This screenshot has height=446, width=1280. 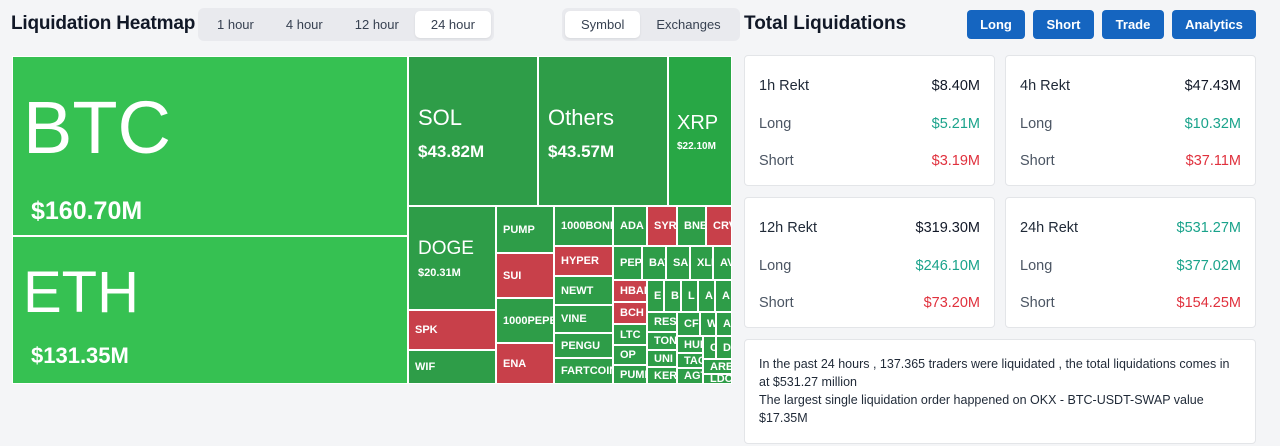 I want to click on heatmap-tile-ldo: LDO, so click(x=717, y=379).